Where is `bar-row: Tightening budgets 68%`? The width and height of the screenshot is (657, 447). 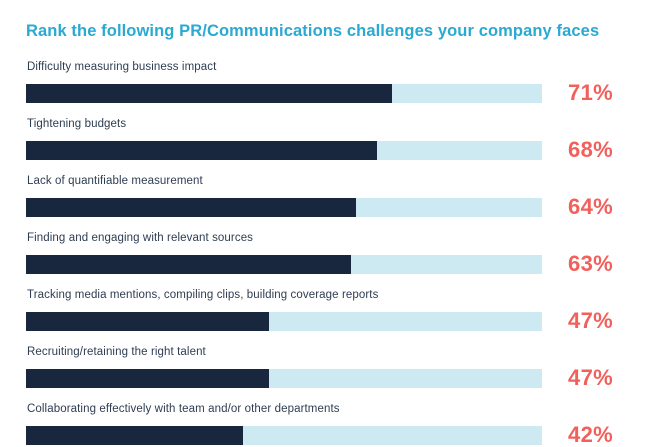 bar-row: Tightening budgets 68% is located at coordinates (341, 140).